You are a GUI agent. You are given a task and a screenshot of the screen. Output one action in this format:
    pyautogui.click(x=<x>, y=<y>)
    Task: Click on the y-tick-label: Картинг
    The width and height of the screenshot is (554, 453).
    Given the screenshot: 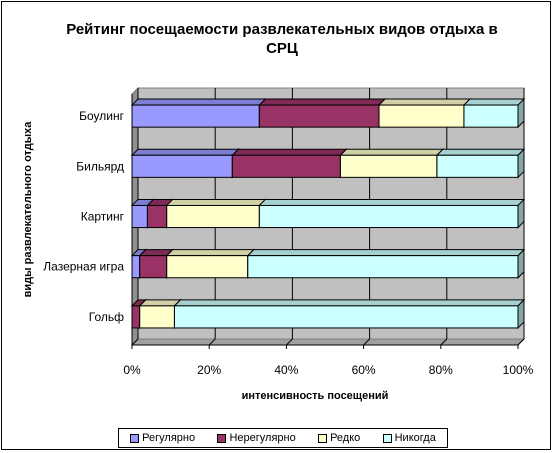 What is the action you would take?
    pyautogui.click(x=103, y=217)
    